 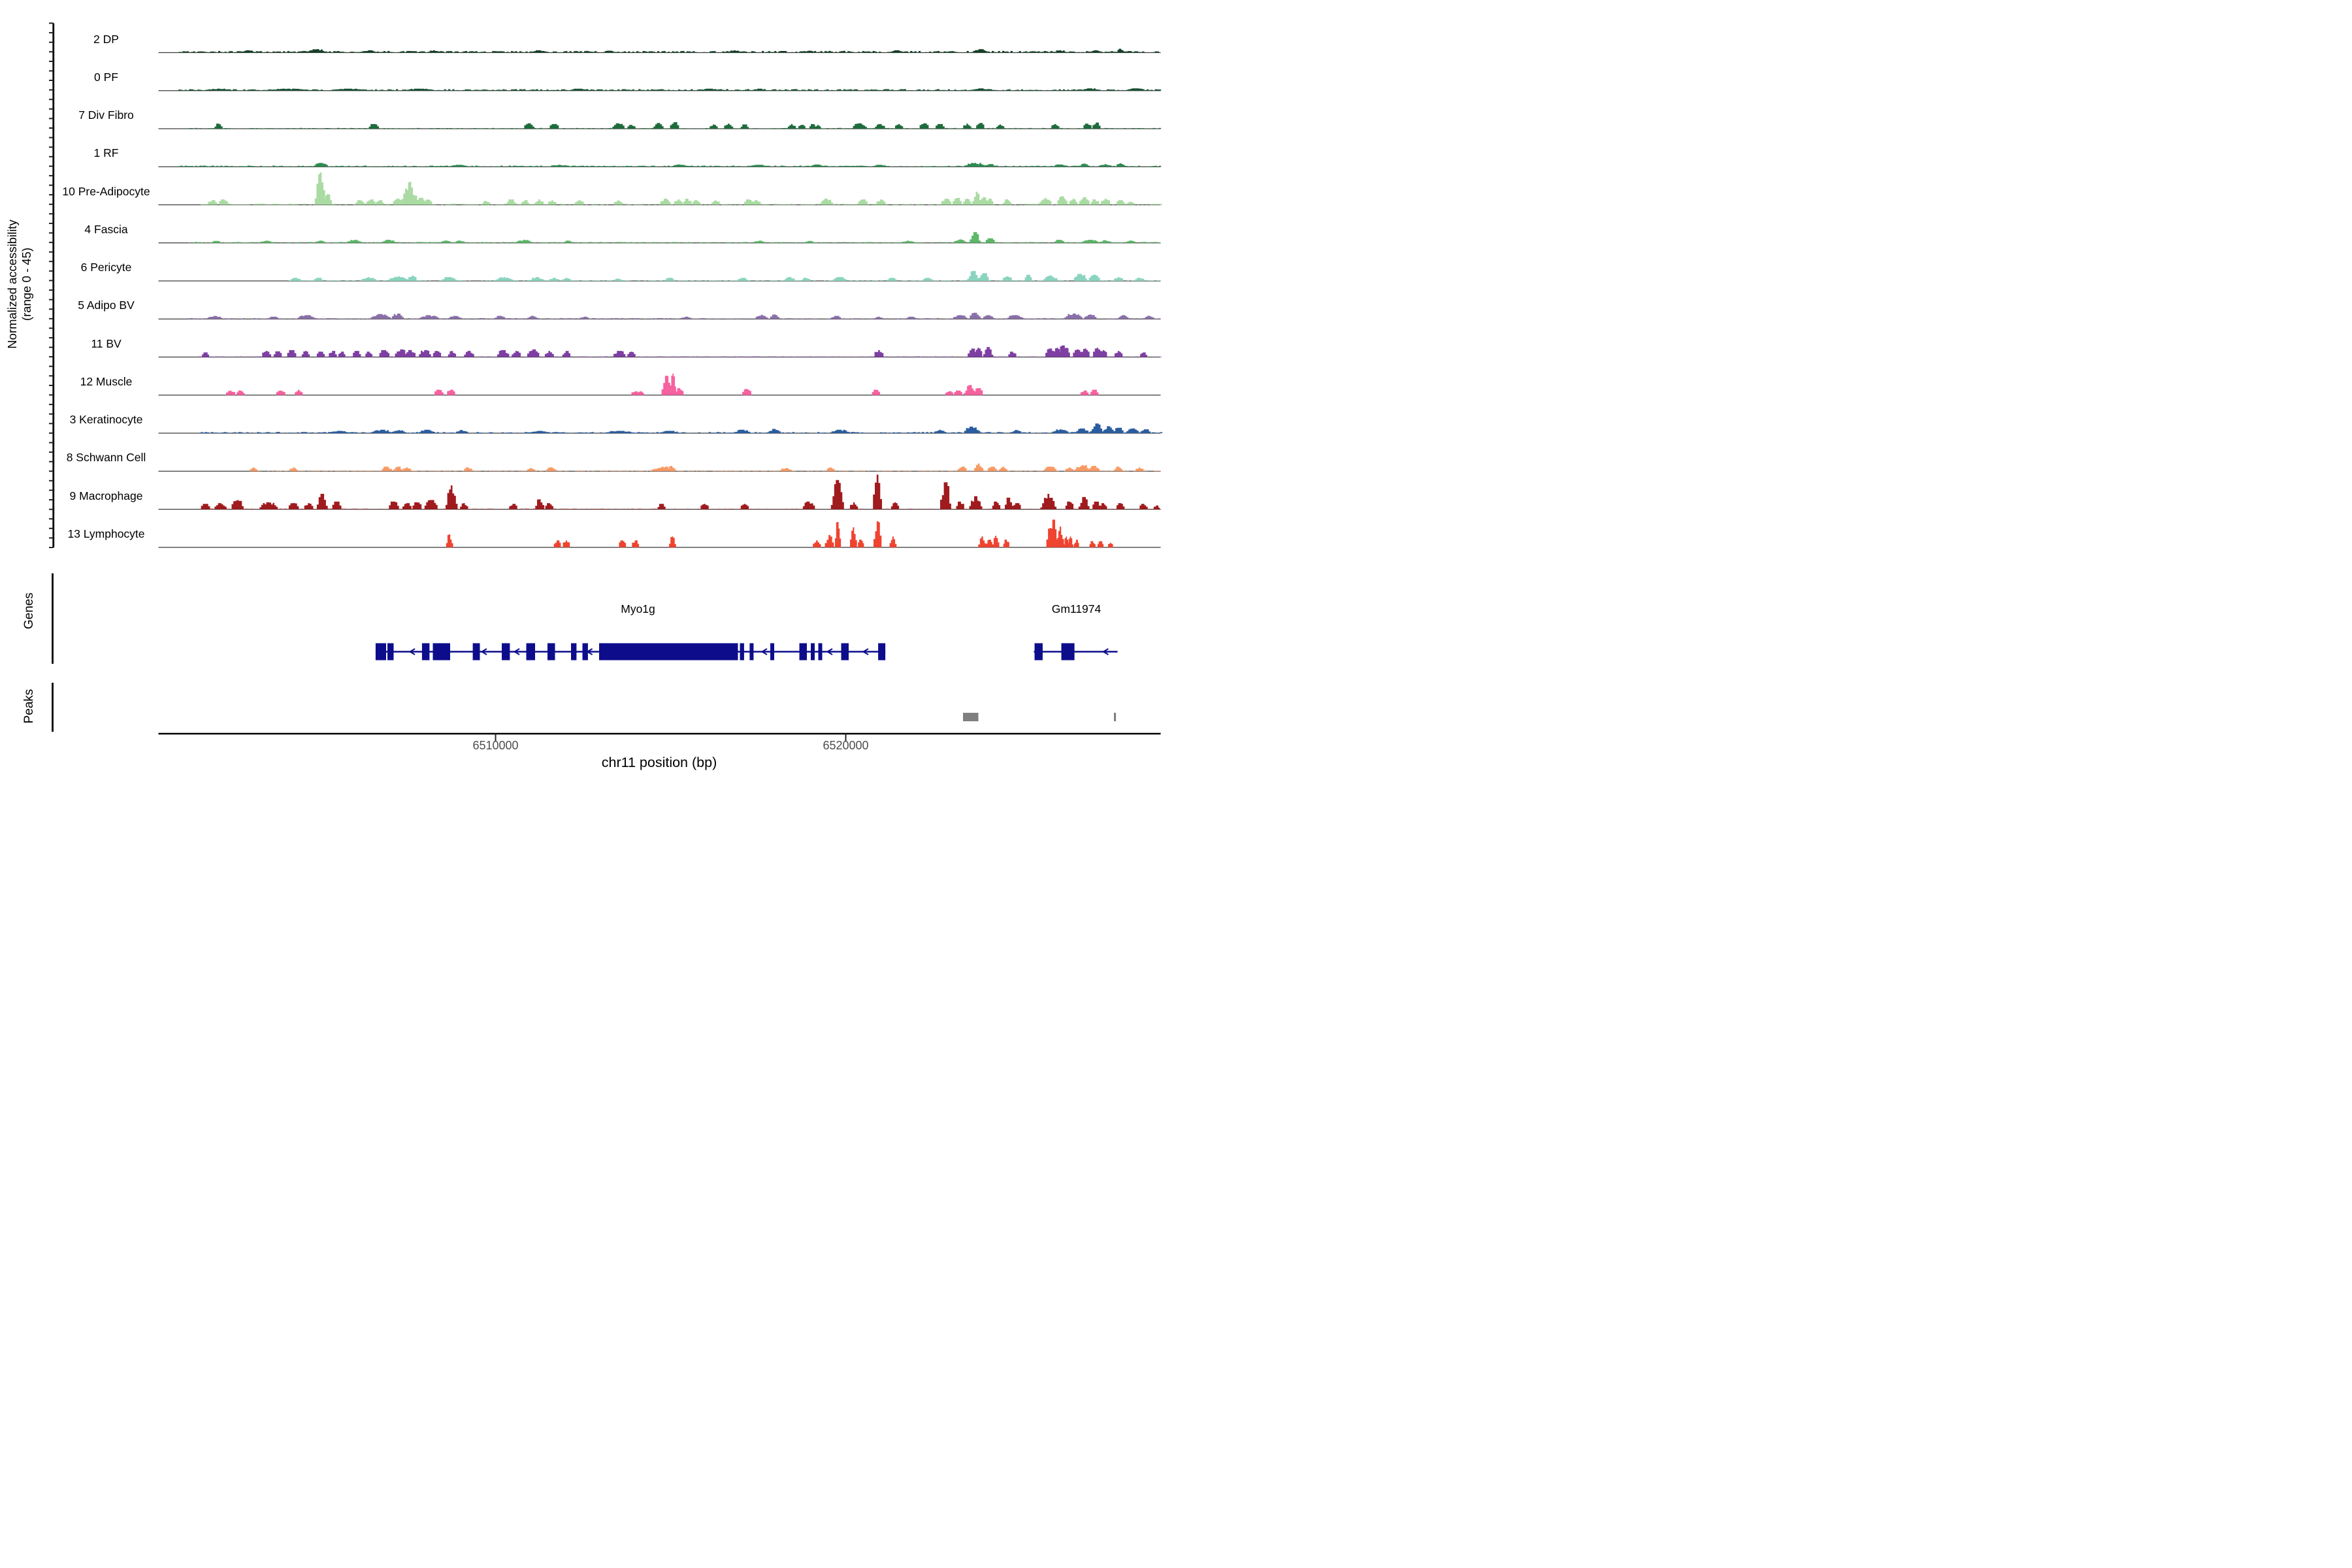 I want to click on x-axis-tick-label: 6510000, so click(x=495, y=745).